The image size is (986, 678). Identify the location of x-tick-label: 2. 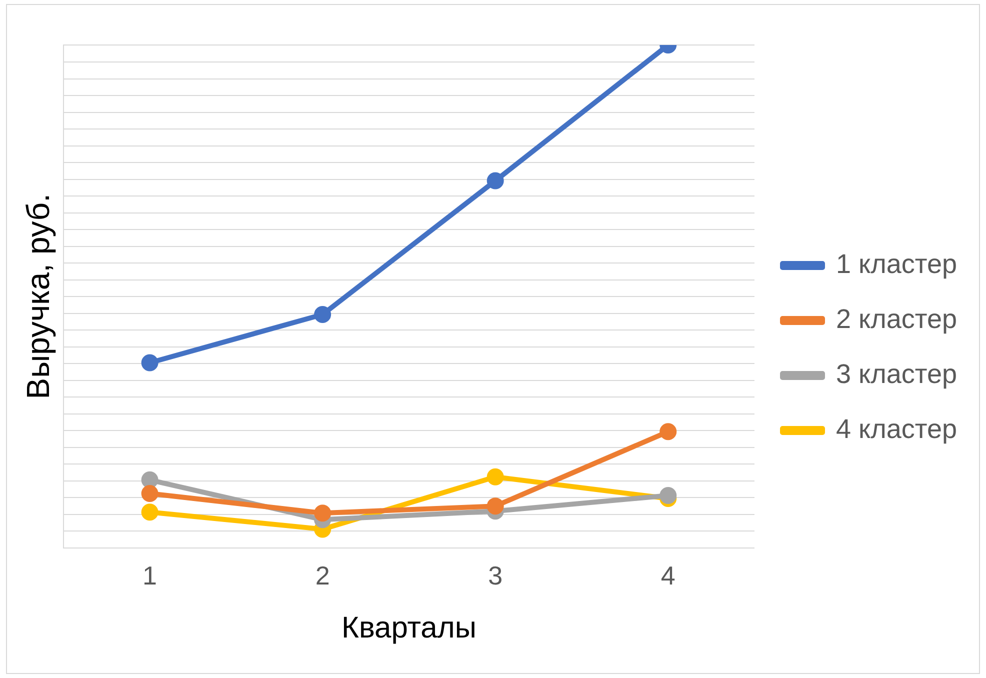
(322, 575).